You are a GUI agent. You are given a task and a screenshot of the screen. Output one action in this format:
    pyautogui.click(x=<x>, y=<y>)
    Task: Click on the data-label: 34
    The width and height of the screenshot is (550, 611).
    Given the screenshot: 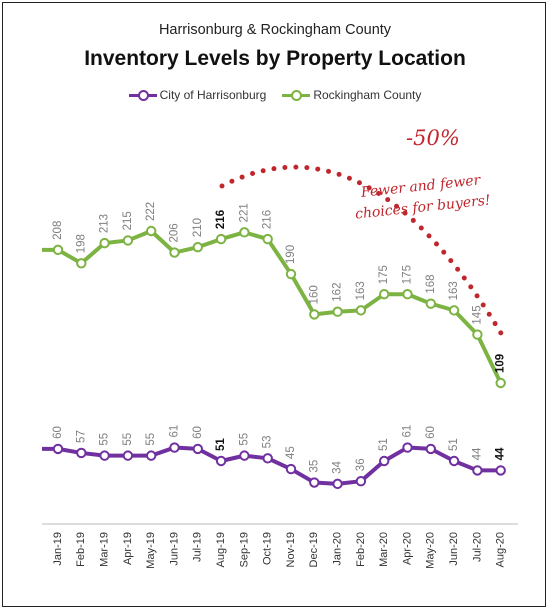 What is the action you would take?
    pyautogui.click(x=338, y=466)
    